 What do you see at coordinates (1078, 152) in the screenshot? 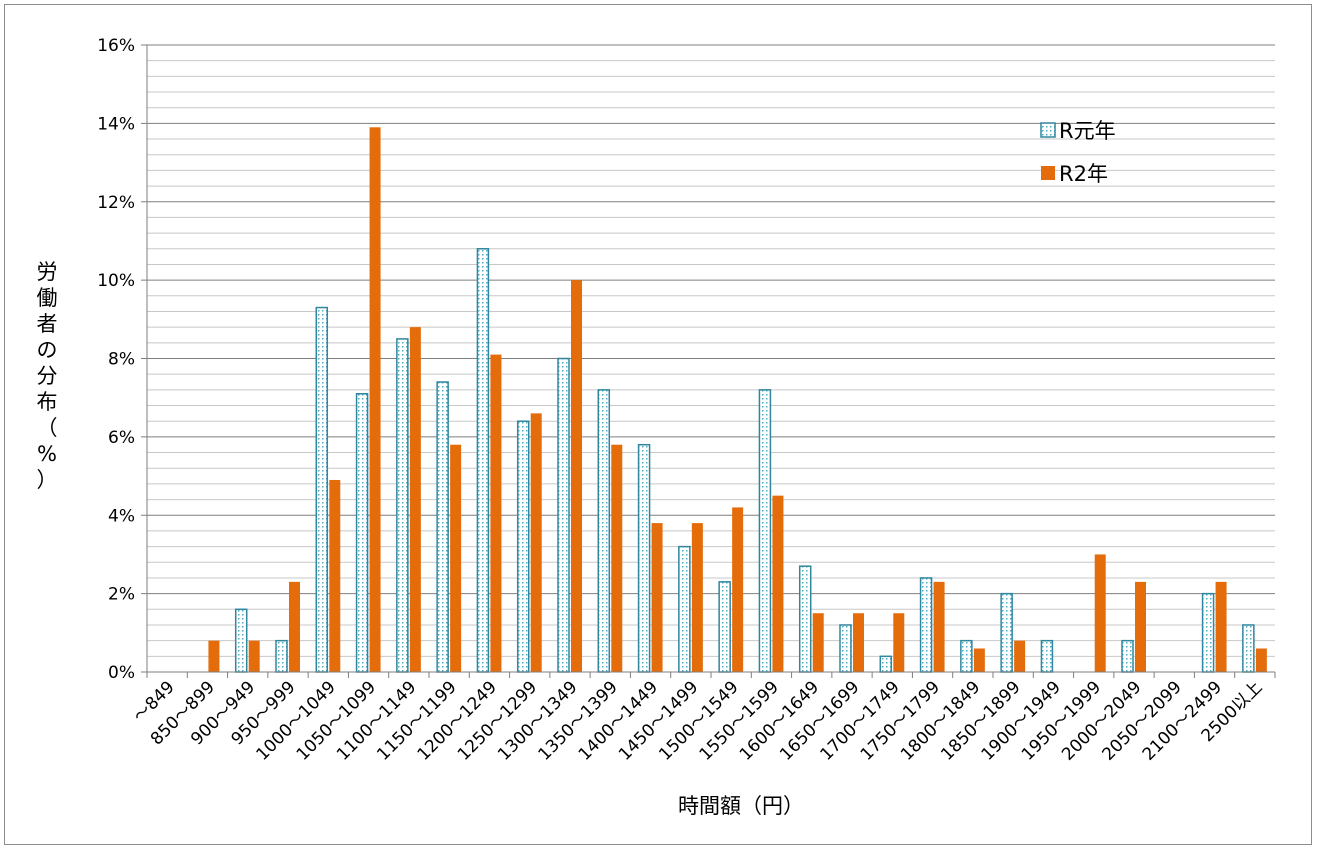
I see `legend: R元年 R2年` at bounding box center [1078, 152].